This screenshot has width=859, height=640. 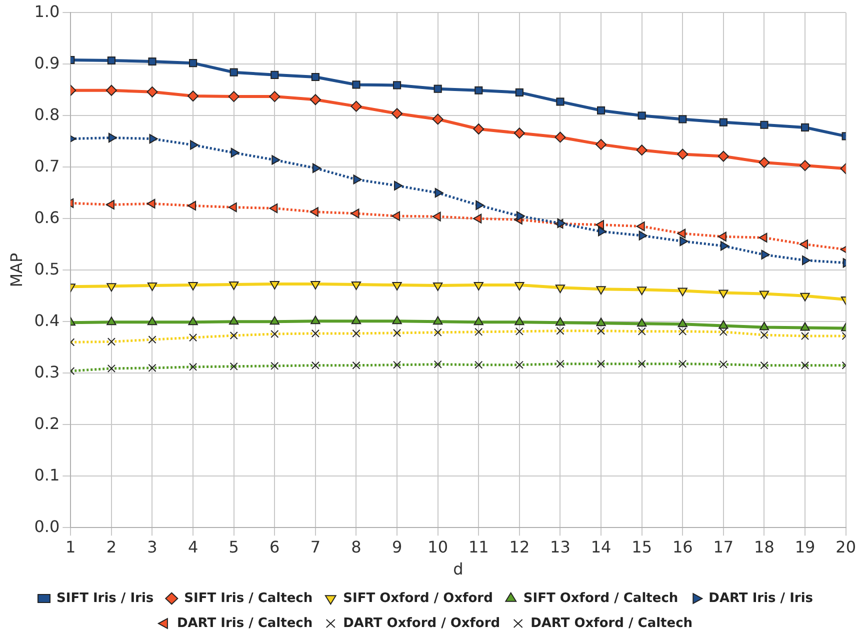 What do you see at coordinates (682, 546) in the screenshot?
I see `x-tick-label: 16` at bounding box center [682, 546].